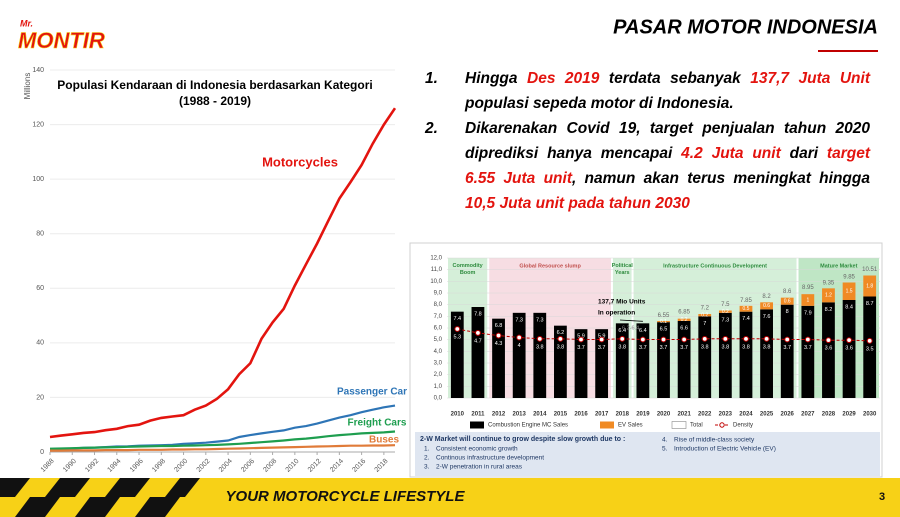 Image resolution: width=900 pixels, height=517 pixels. What do you see at coordinates (438, 340) in the screenshot?
I see `y-tick-label: 5,0` at bounding box center [438, 340].